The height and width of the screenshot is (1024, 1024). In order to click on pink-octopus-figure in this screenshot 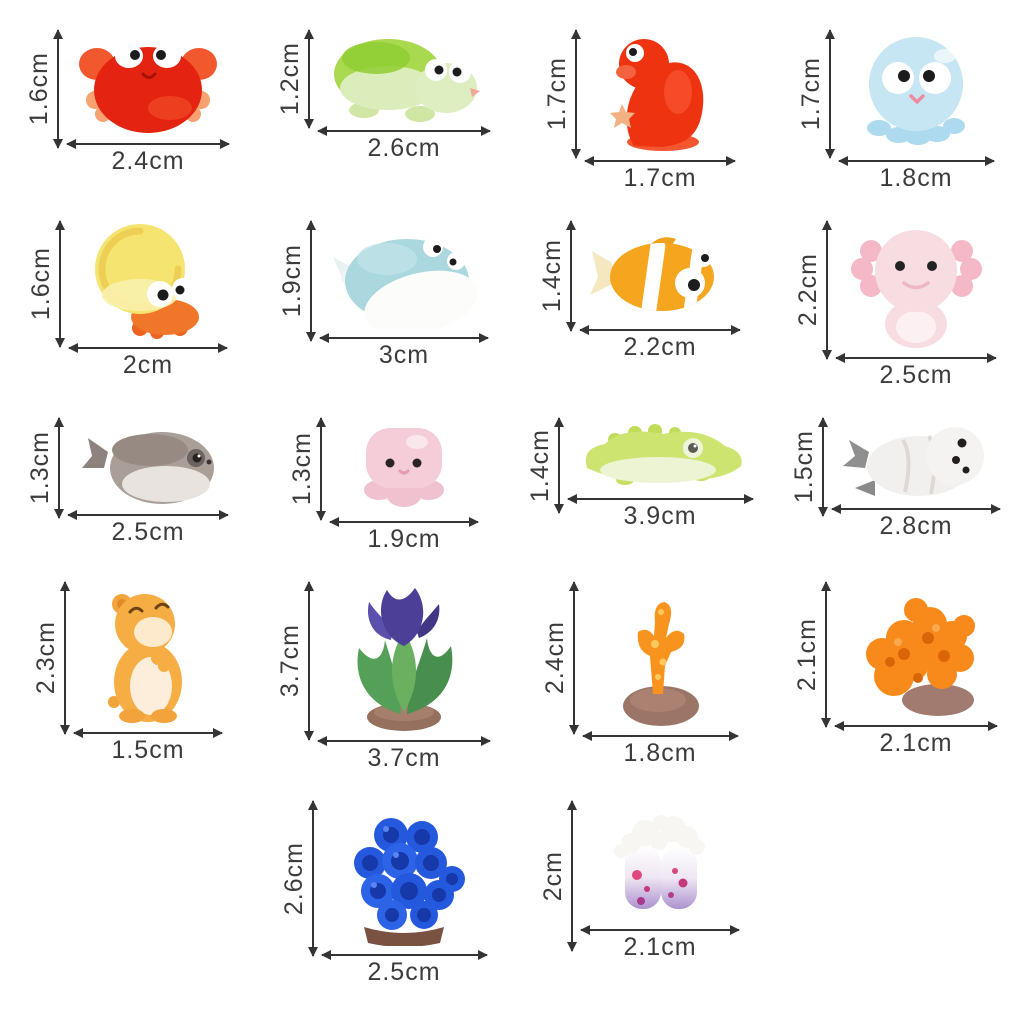, I will do `click(404, 465)`.